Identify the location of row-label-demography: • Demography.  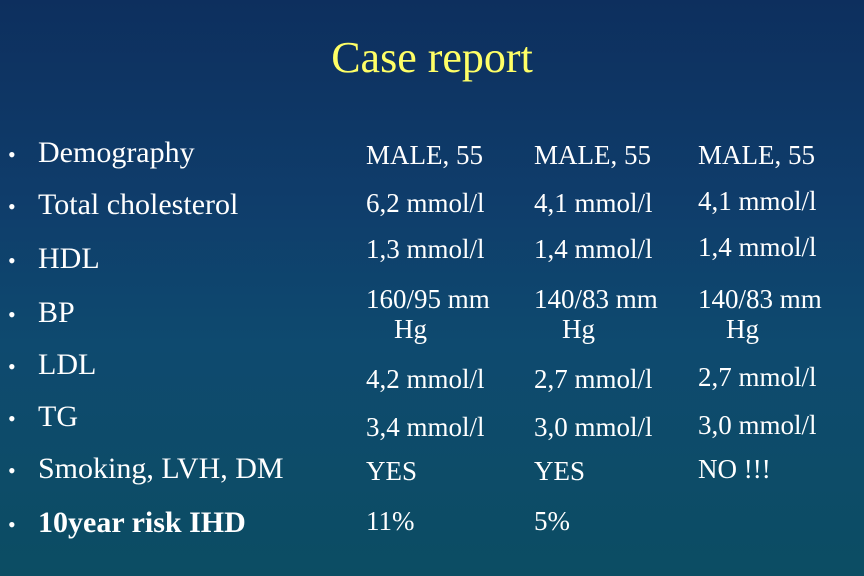
(101, 152).